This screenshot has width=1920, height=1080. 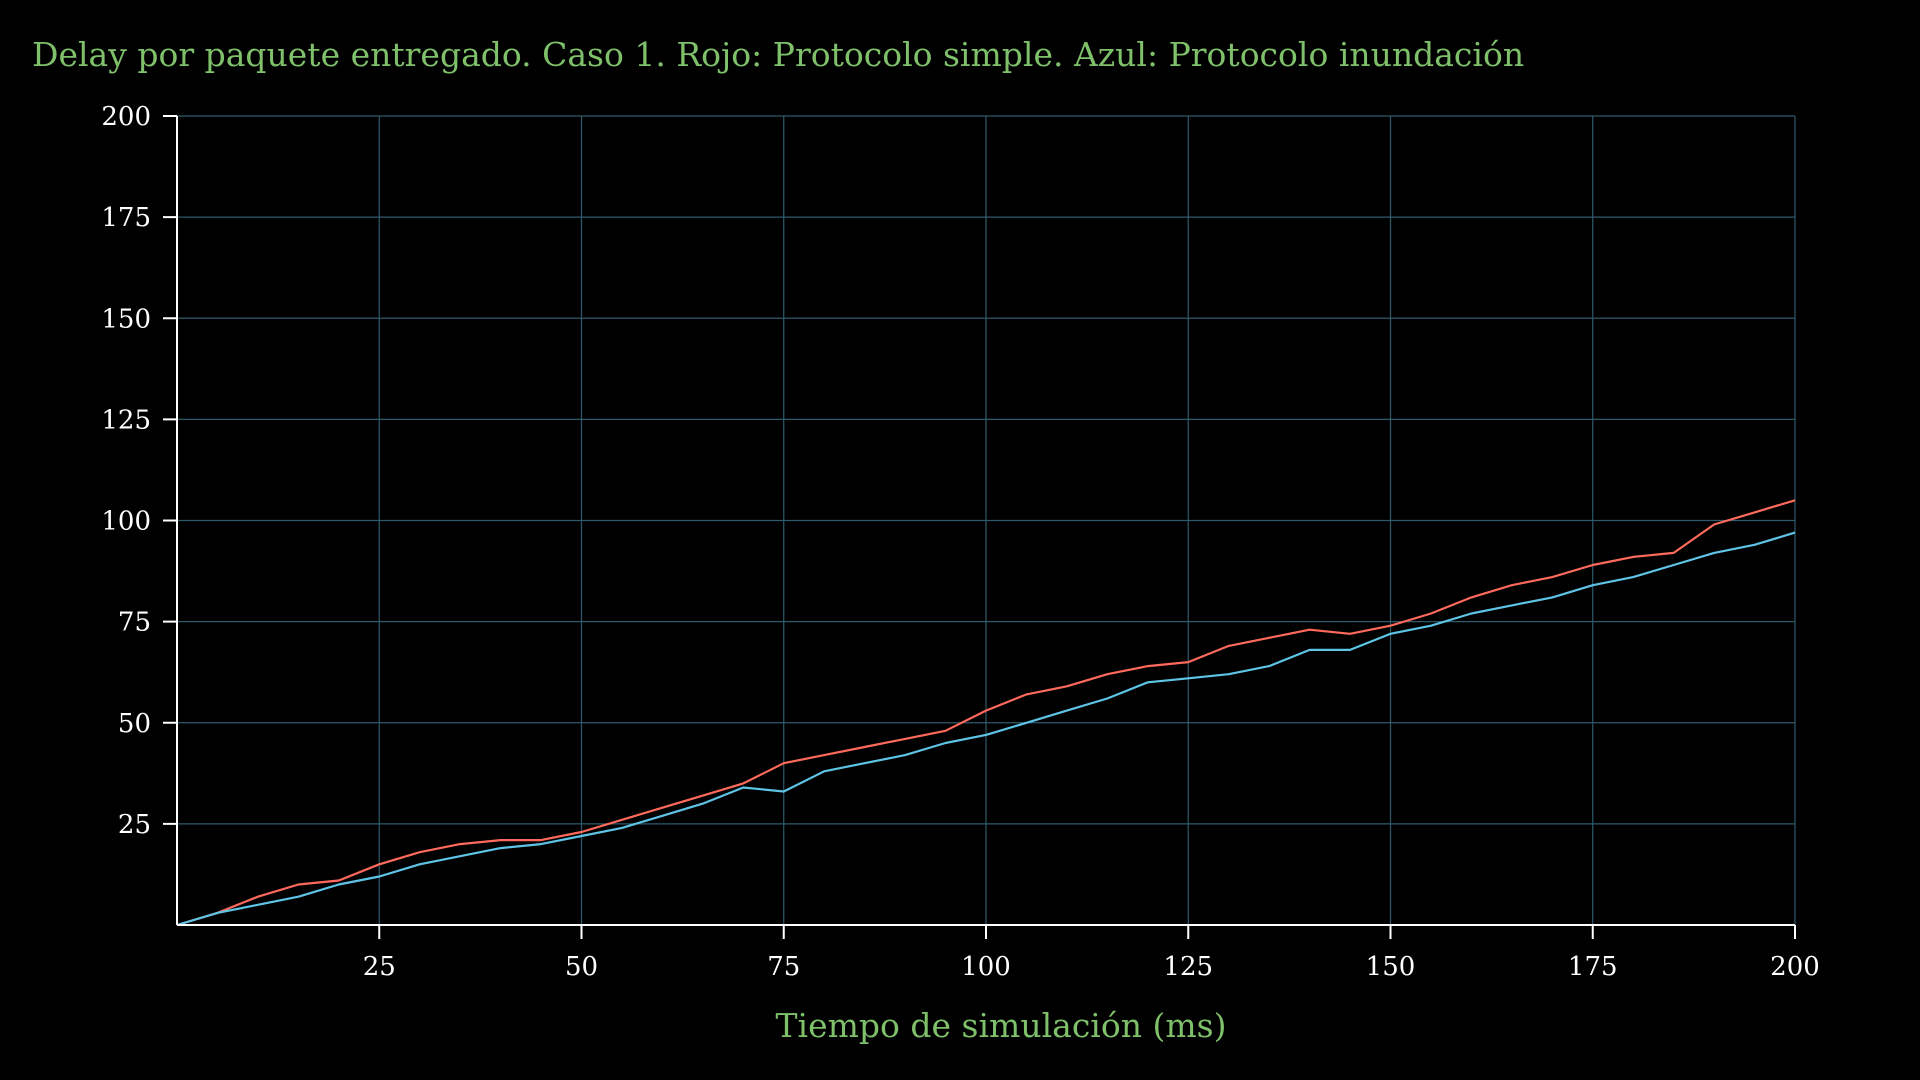 I want to click on x-tick-label: 50, so click(x=581, y=967).